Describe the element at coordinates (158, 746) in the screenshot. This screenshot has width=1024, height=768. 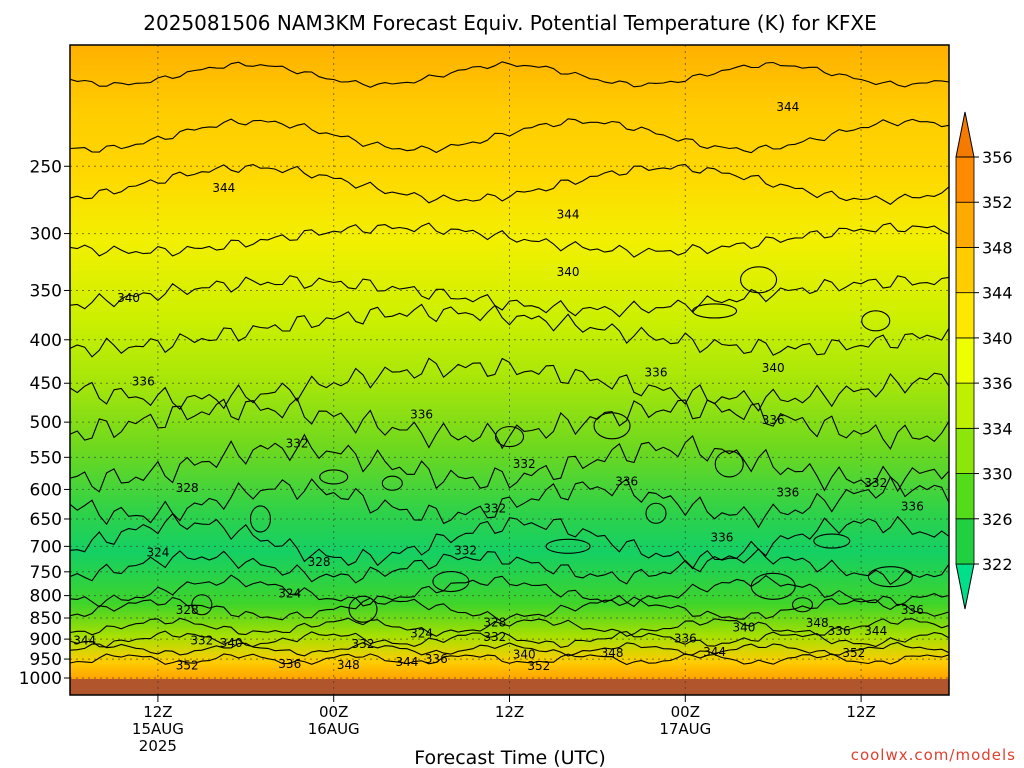
I see `x-tick-label: 2025` at that location.